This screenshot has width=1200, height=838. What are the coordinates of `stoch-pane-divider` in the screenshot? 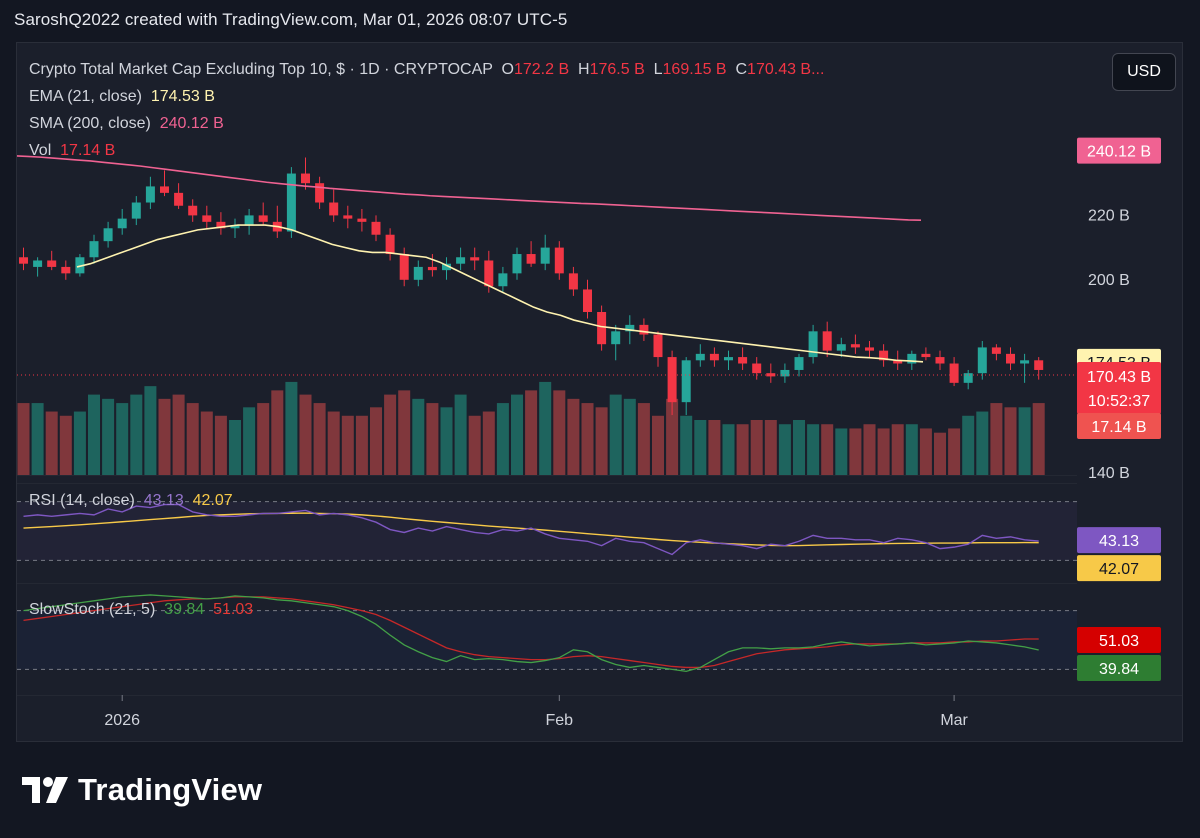 It's located at (547, 583).